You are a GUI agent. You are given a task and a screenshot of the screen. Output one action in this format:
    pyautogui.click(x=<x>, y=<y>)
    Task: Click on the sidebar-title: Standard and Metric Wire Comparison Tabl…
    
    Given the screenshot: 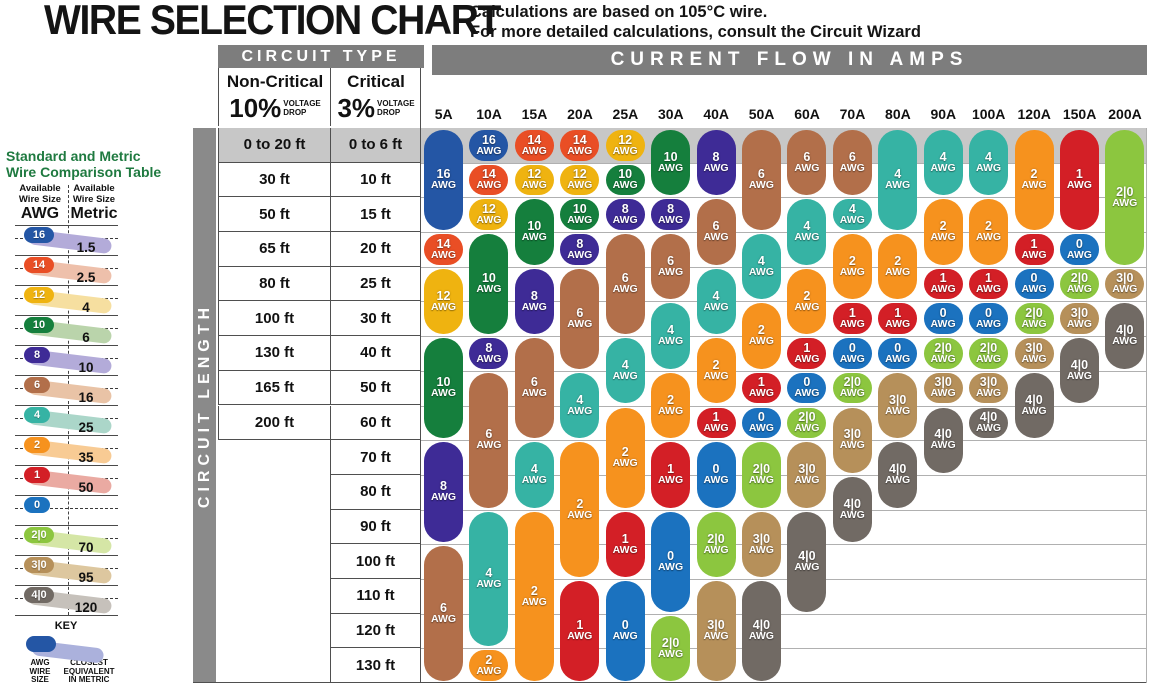 What is the action you would take?
    pyautogui.click(x=83, y=164)
    